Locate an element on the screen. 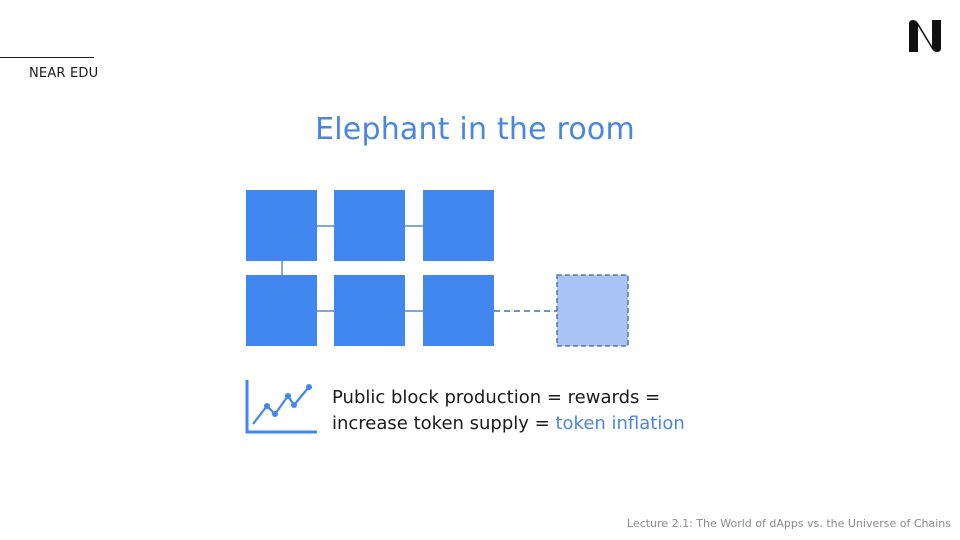  caption-line-2: increase token supply = token inflation is located at coordinates (508, 424).